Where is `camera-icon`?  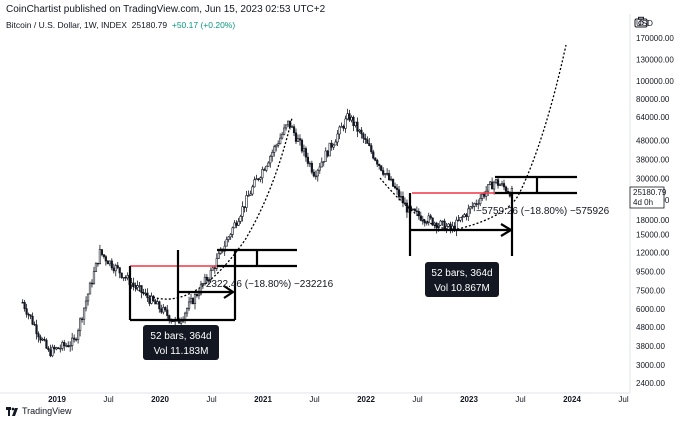
camera-icon is located at coordinates (641, 22).